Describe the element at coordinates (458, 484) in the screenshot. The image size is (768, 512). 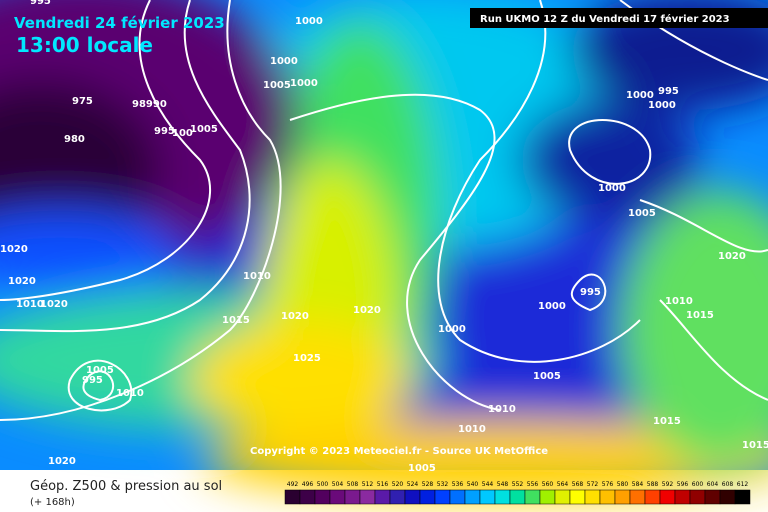
I see `scale-label: 536` at that location.